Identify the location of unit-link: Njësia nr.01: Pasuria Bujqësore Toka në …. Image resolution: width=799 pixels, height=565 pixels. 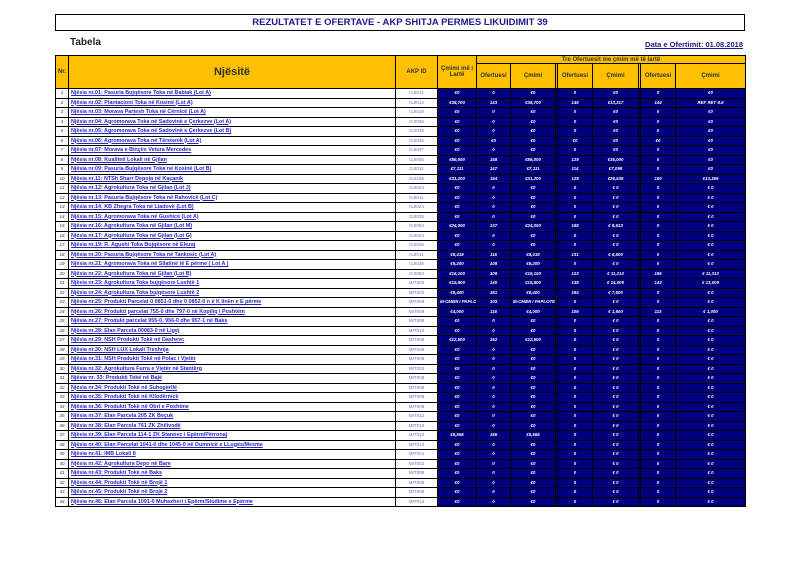
(232, 93).